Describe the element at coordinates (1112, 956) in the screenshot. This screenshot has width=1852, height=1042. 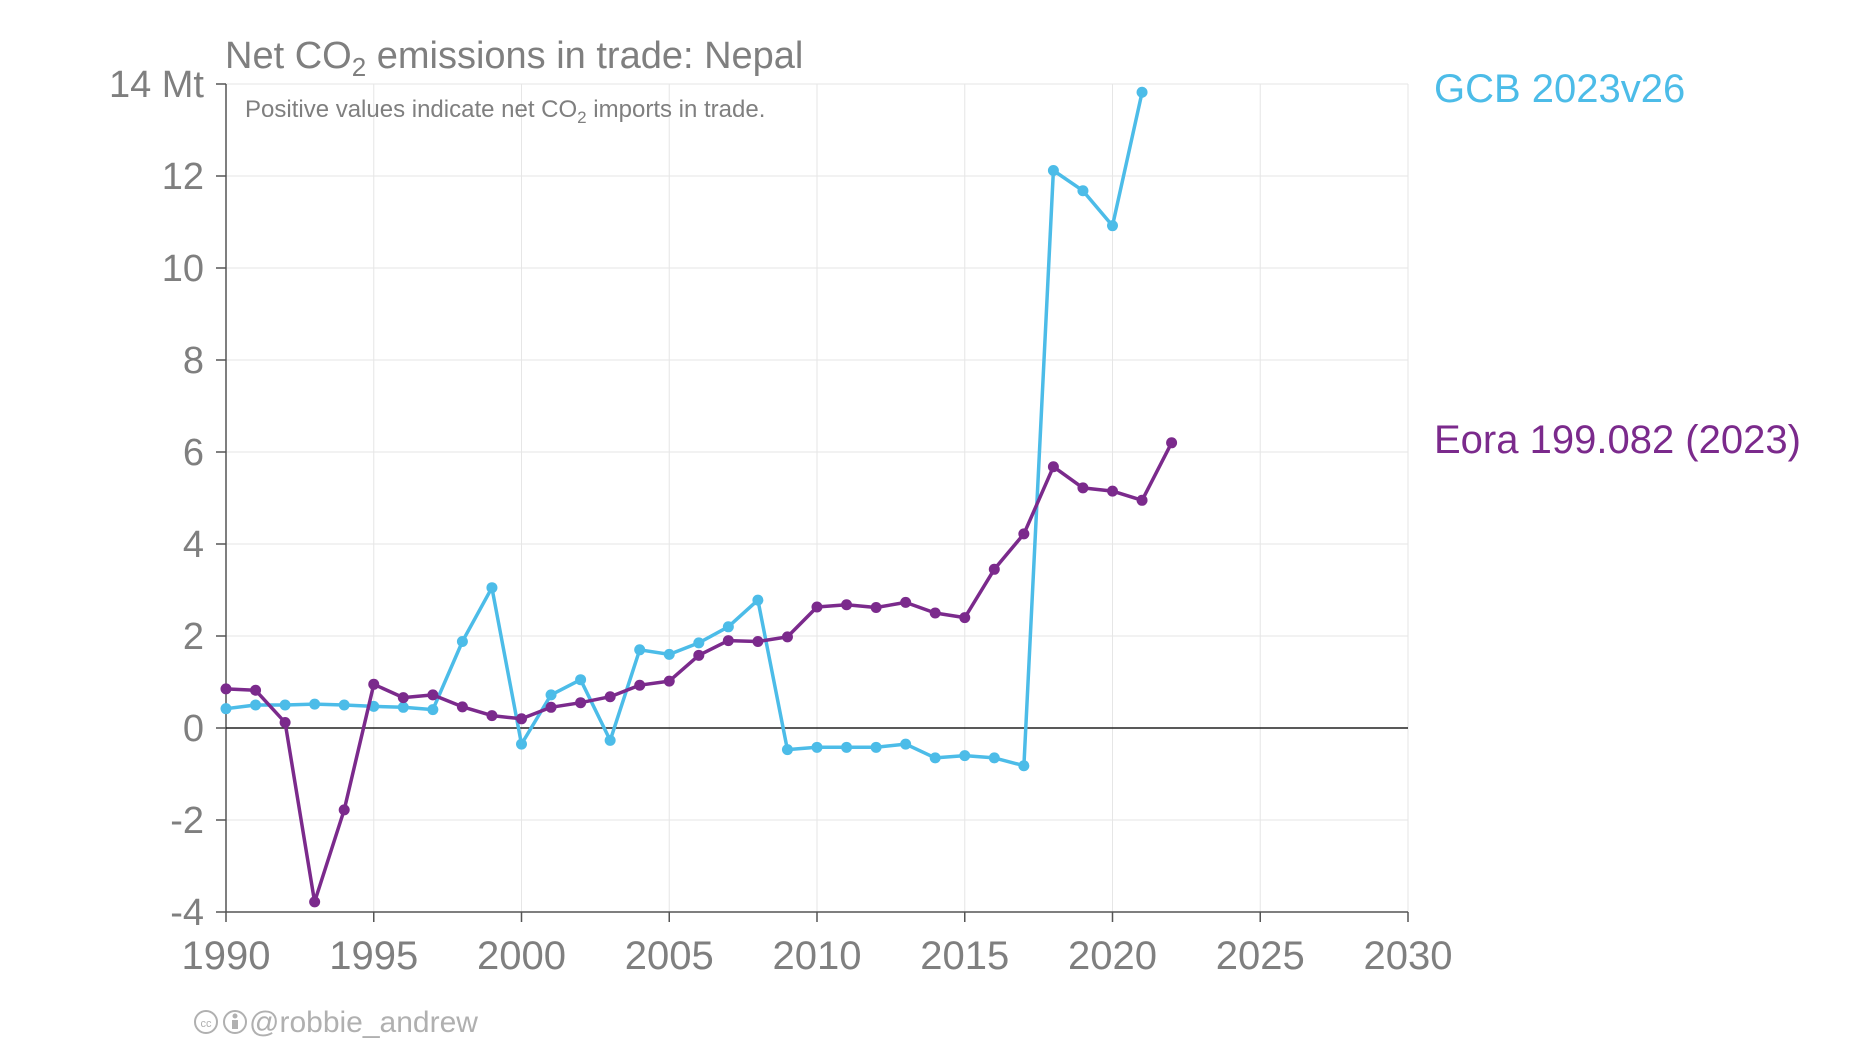
I see `x-tick-label: 2020` at that location.